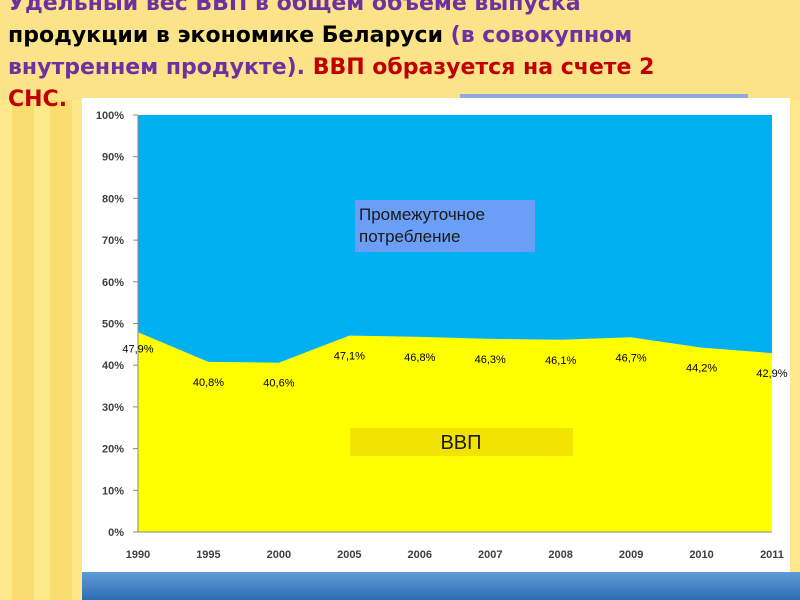 The width and height of the screenshot is (800, 600). Describe the element at coordinates (113, 366) in the screenshot. I see `y-tick-label: 40%` at that location.